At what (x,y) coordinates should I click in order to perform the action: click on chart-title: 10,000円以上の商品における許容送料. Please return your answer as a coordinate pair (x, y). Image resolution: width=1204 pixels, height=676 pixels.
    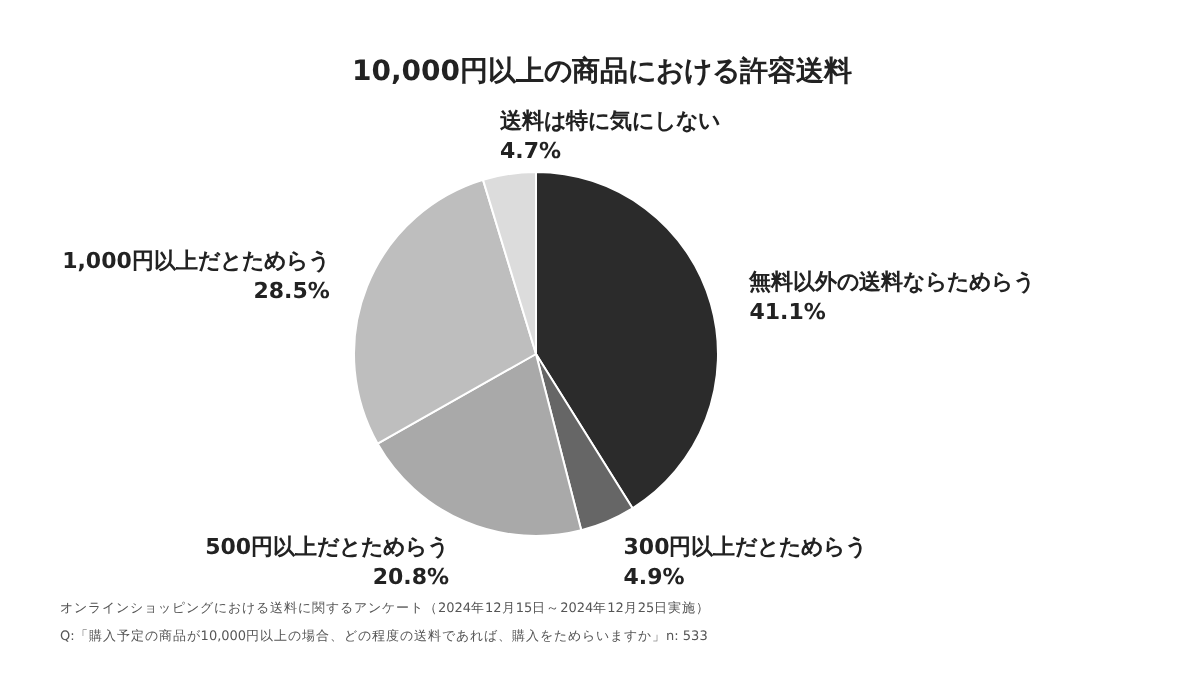
    Looking at the image, I should click on (602, 71).